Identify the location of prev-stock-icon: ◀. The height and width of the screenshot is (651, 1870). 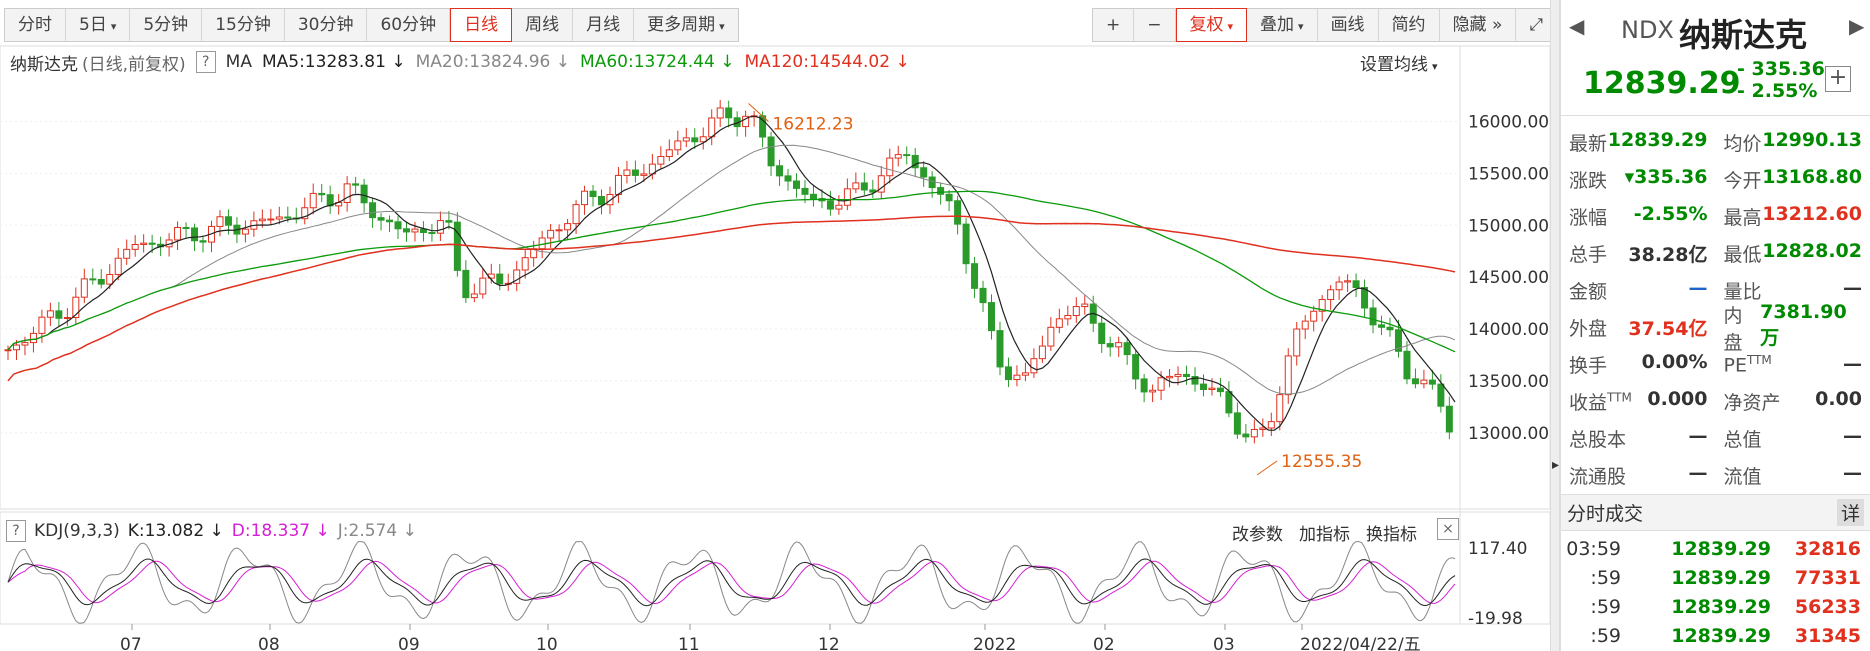
(1577, 26).